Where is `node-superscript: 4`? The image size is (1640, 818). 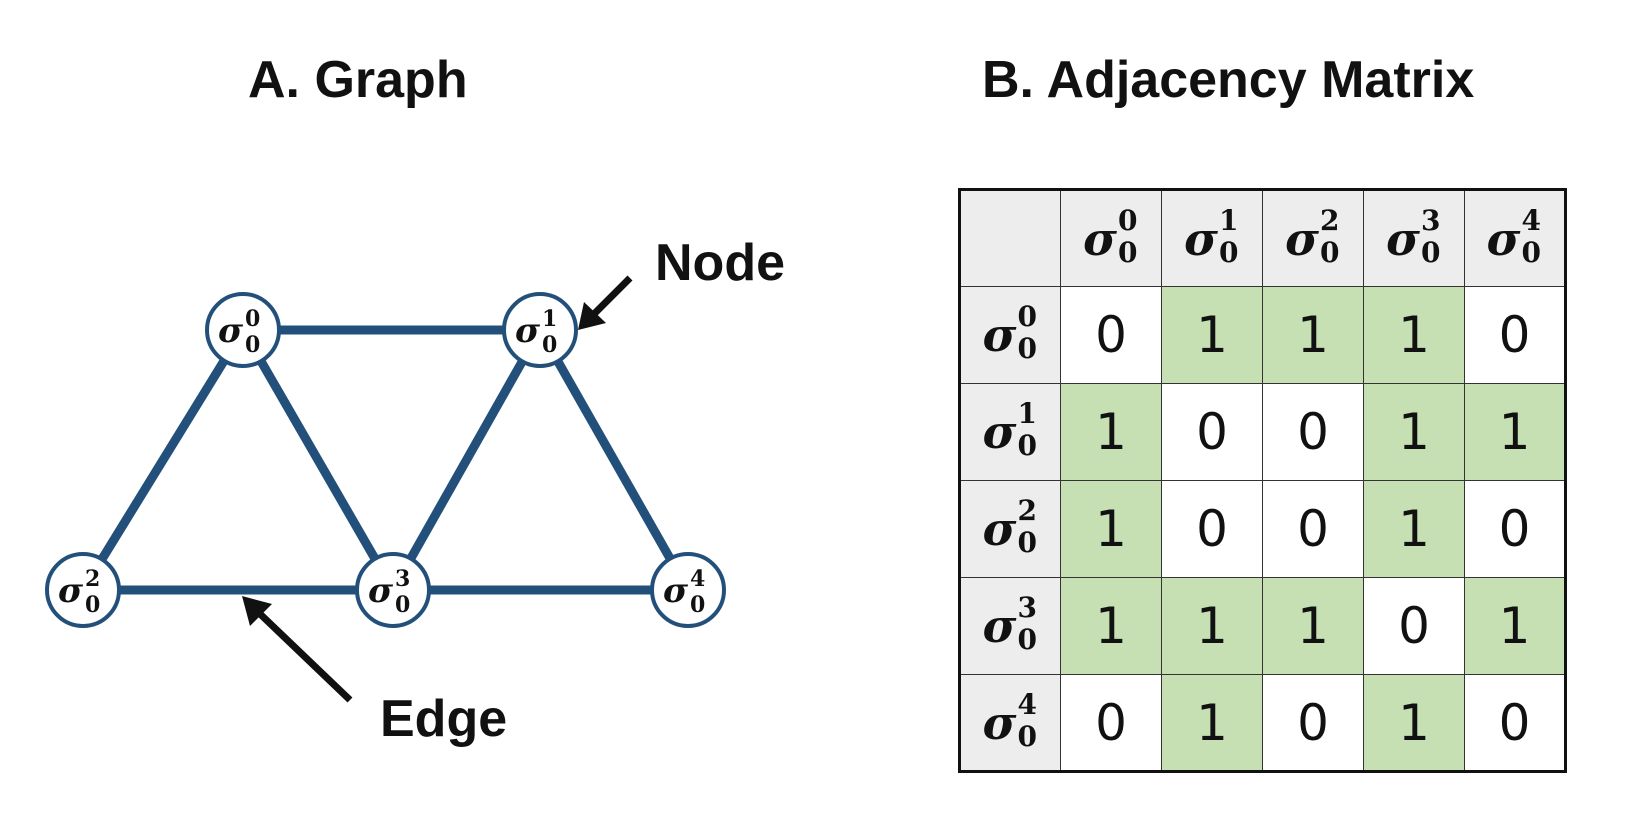
node-superscript: 4 is located at coordinates (697, 579).